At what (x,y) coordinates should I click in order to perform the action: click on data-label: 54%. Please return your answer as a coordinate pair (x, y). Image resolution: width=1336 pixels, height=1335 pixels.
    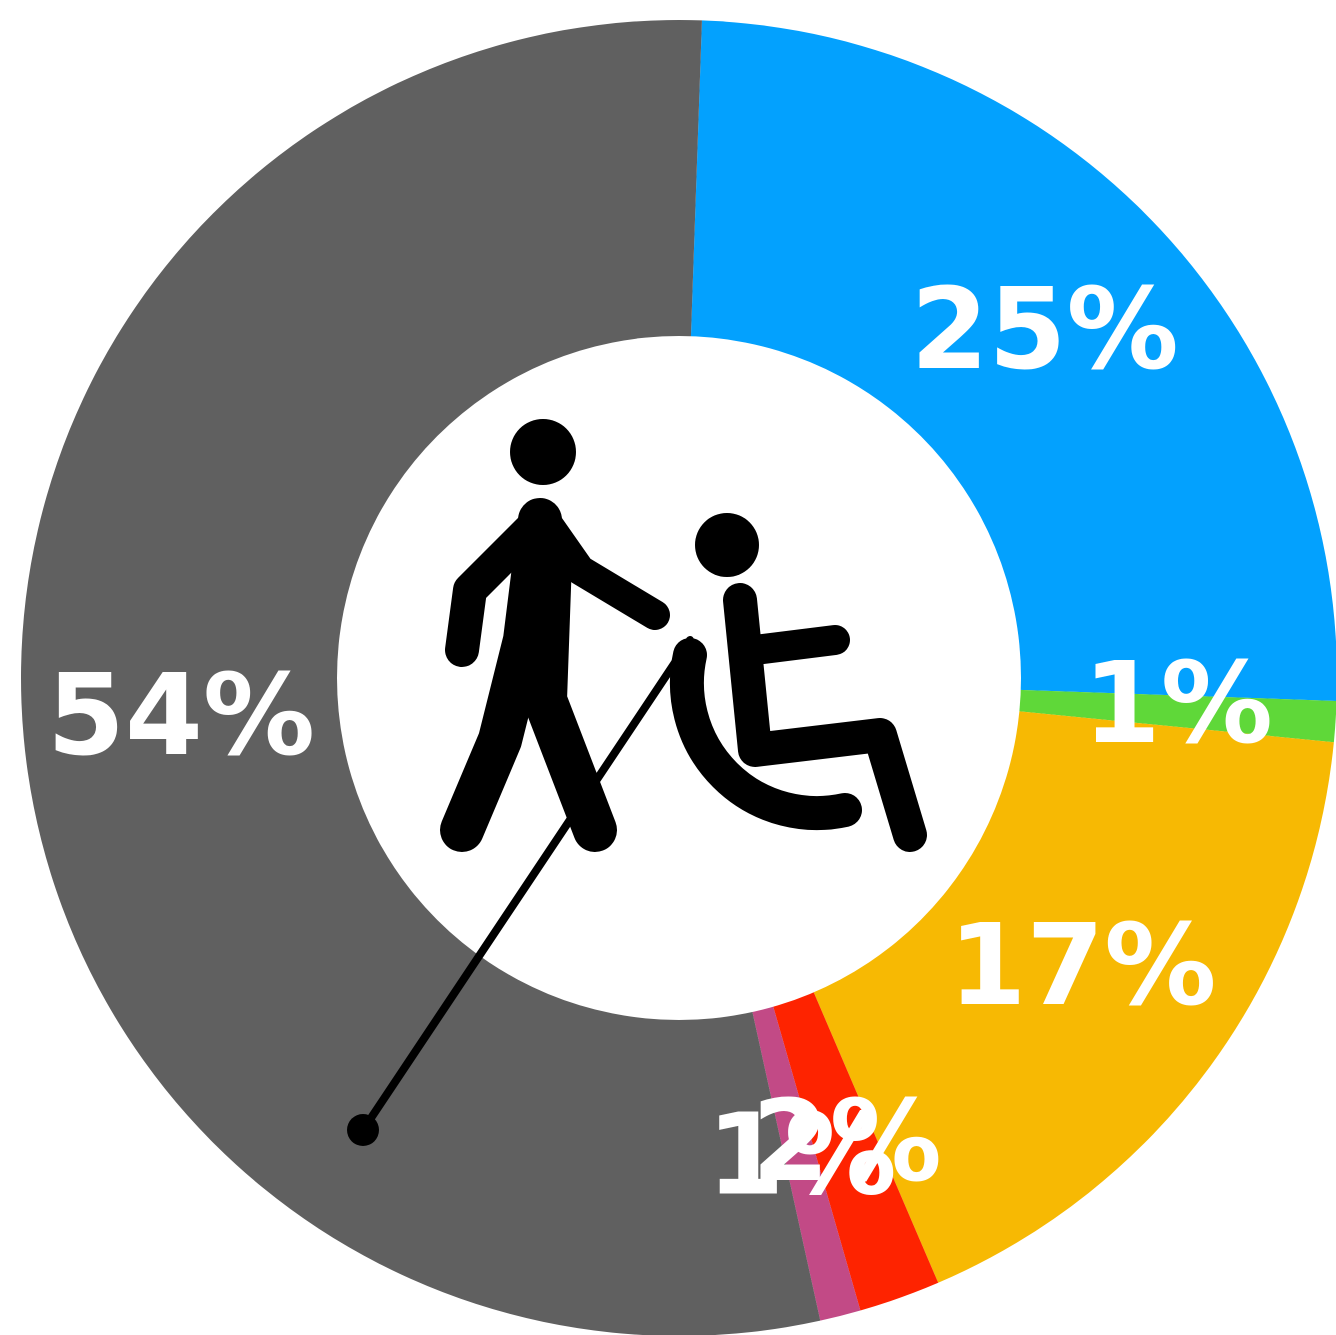
    Looking at the image, I should click on (181, 716).